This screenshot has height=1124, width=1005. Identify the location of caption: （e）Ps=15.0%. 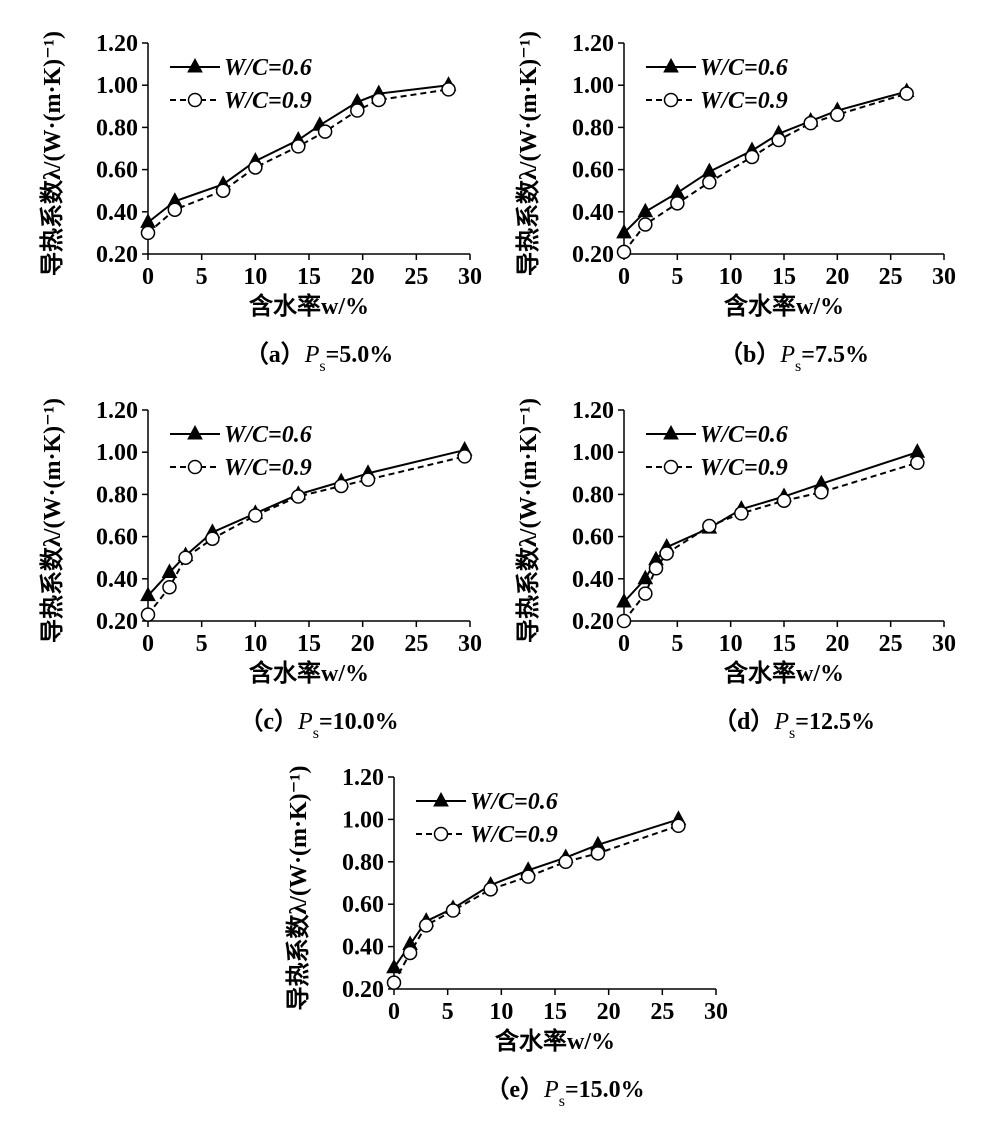
(564, 1093).